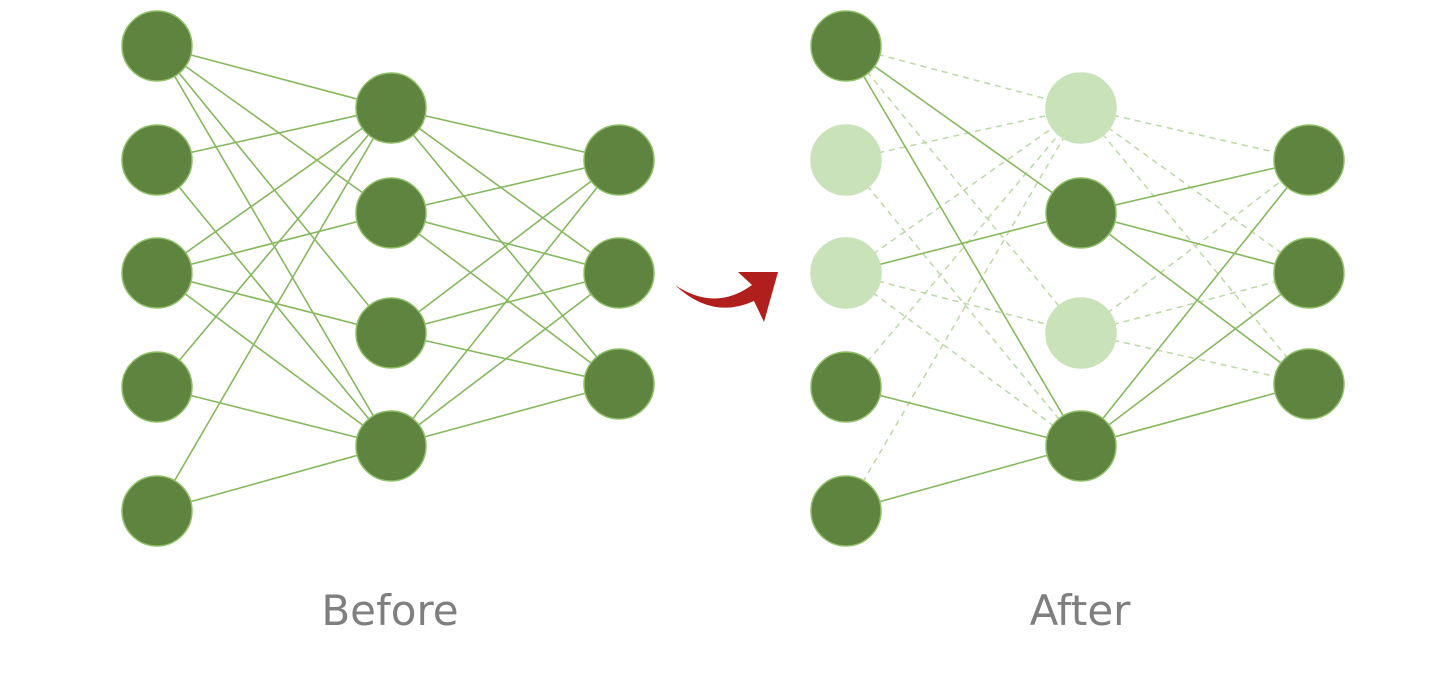 The image size is (1432, 674). I want to click on before-caption: Before, so click(390, 610).